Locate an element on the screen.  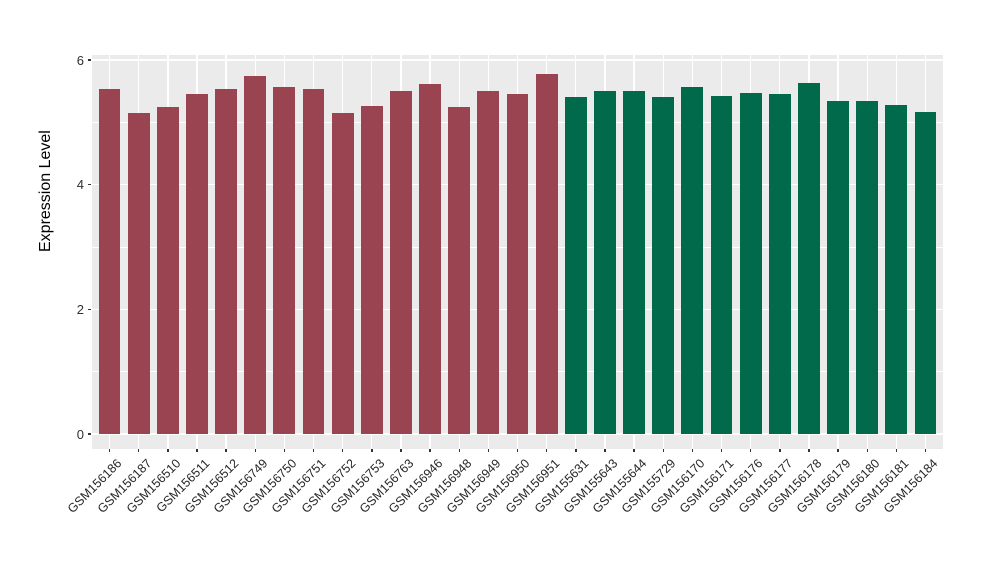
bar-slot-GSM156179 is located at coordinates (838, 252).